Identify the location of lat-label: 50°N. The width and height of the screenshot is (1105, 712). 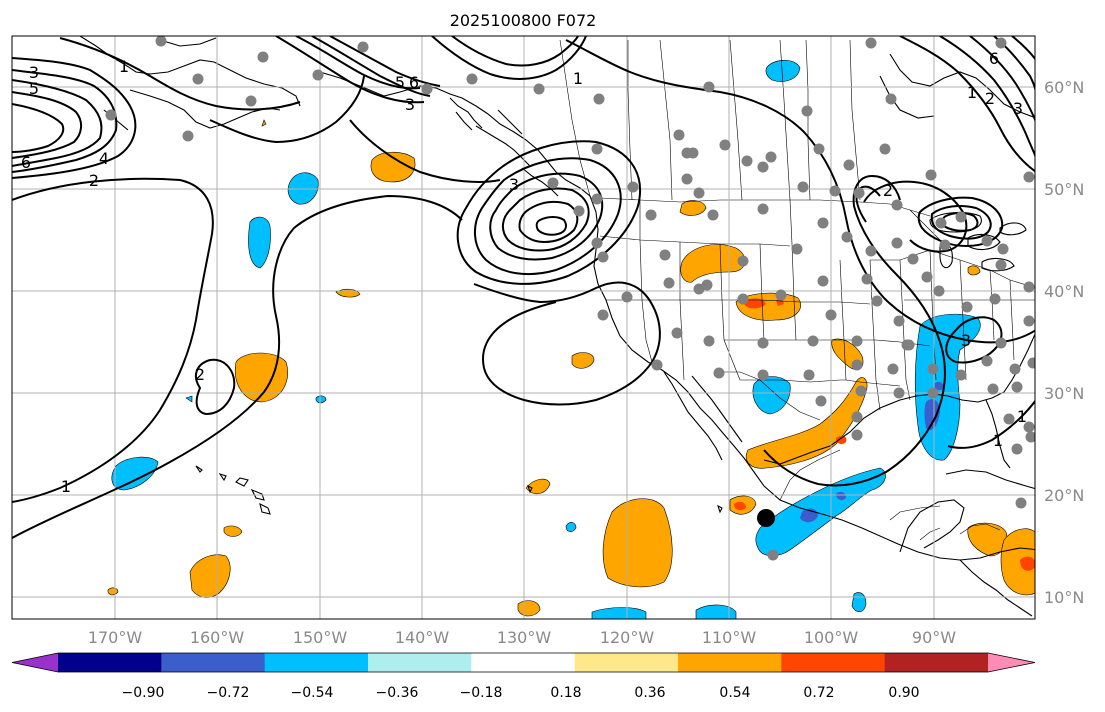
(1064, 189).